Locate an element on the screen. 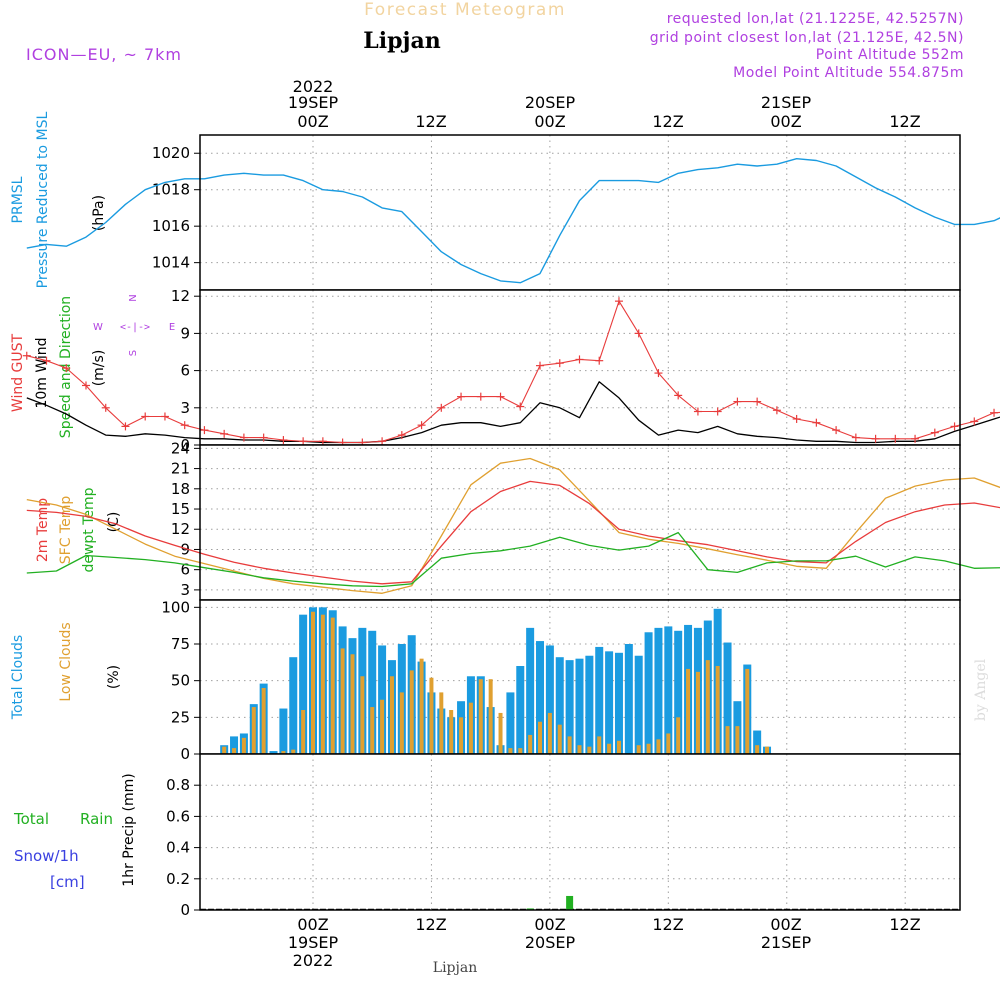 This screenshot has height=1000, width=1000. pressure-line is located at coordinates (513, 220).